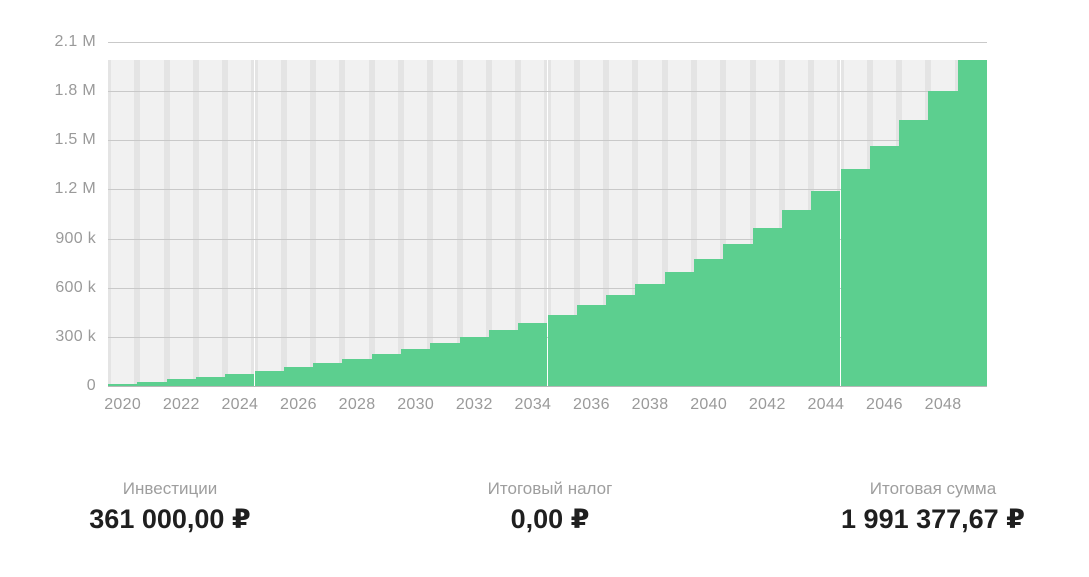 This screenshot has height=577, width=1089. I want to click on bar-bg-2024, so click(240, 222).